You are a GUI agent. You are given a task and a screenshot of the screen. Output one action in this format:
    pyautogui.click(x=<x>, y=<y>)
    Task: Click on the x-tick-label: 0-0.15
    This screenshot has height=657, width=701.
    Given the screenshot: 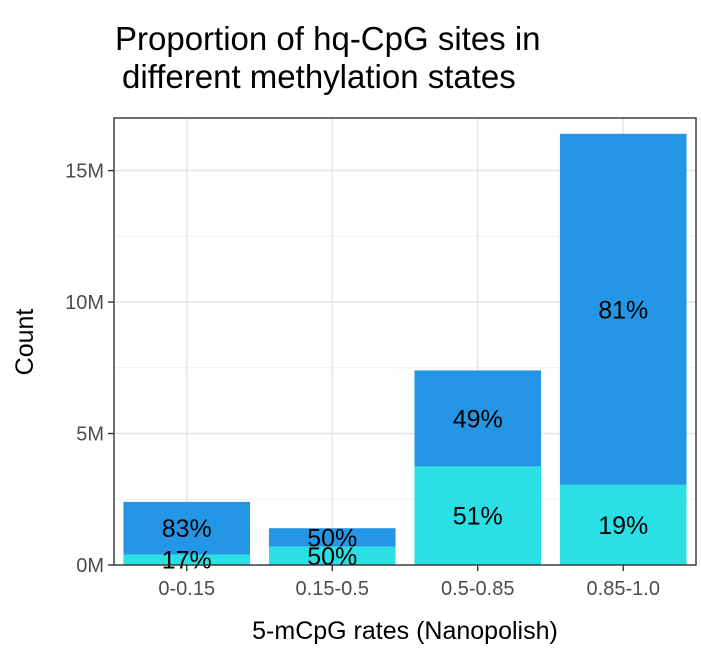 What is the action you would take?
    pyautogui.click(x=186, y=589)
    